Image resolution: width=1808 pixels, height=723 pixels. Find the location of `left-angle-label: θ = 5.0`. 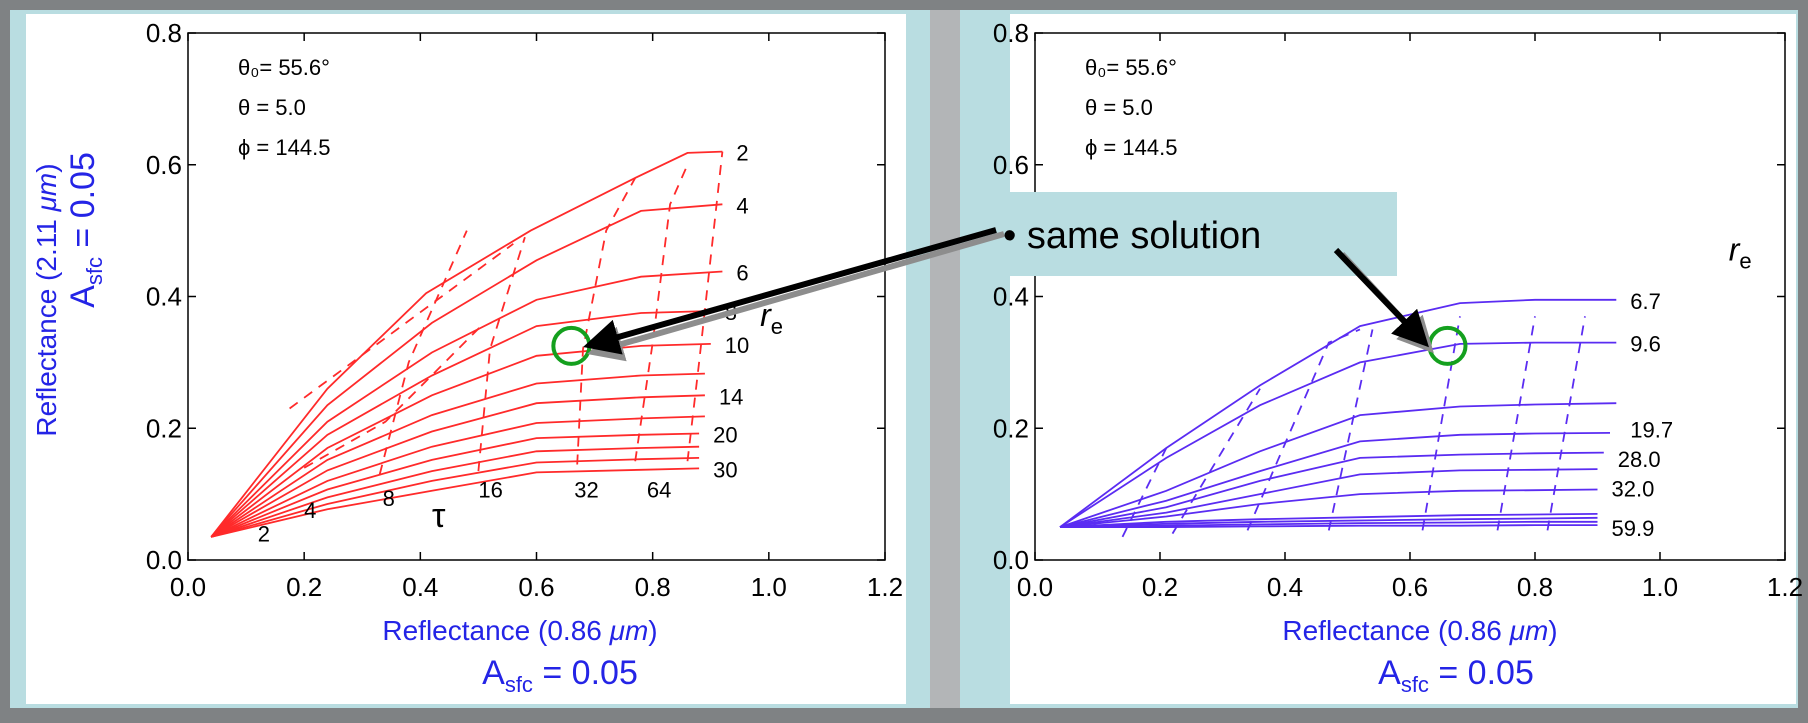

left-angle-label: θ = 5.0 is located at coordinates (272, 107).